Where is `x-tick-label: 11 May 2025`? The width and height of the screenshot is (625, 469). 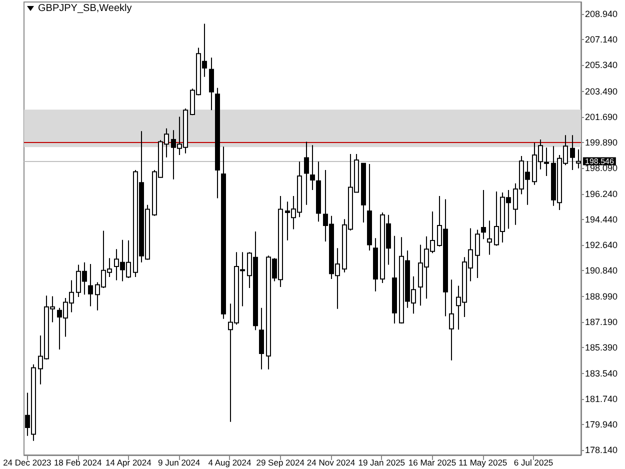
x-tick-label: 11 May 2025 is located at coordinates (483, 463).